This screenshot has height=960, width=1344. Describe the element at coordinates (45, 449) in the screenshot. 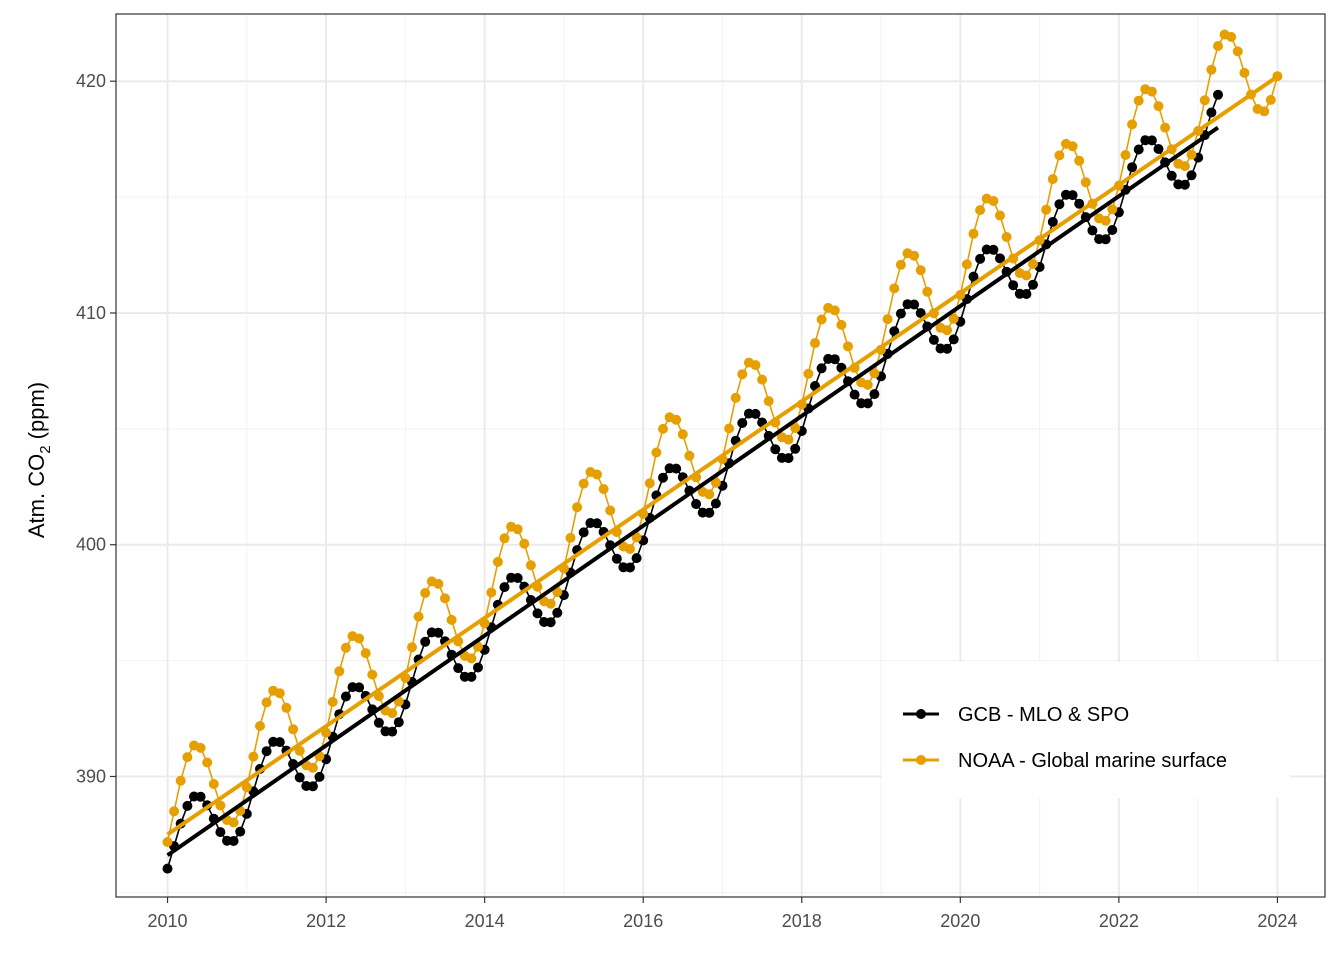

I see `y-axis-title-subscript: 2` at that location.